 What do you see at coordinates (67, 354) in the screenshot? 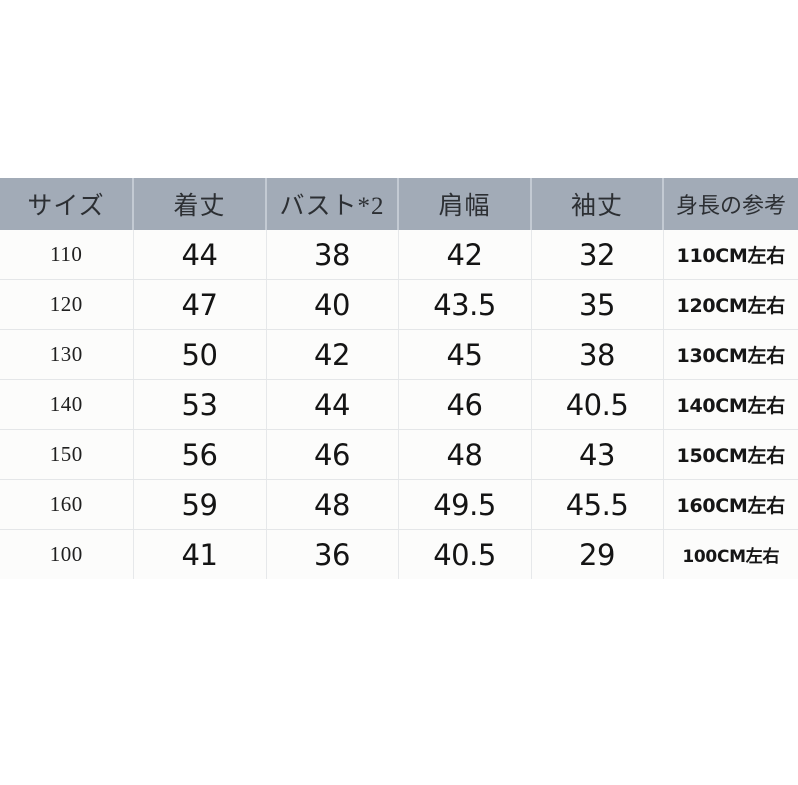
I see `cell-size: 130` at bounding box center [67, 354].